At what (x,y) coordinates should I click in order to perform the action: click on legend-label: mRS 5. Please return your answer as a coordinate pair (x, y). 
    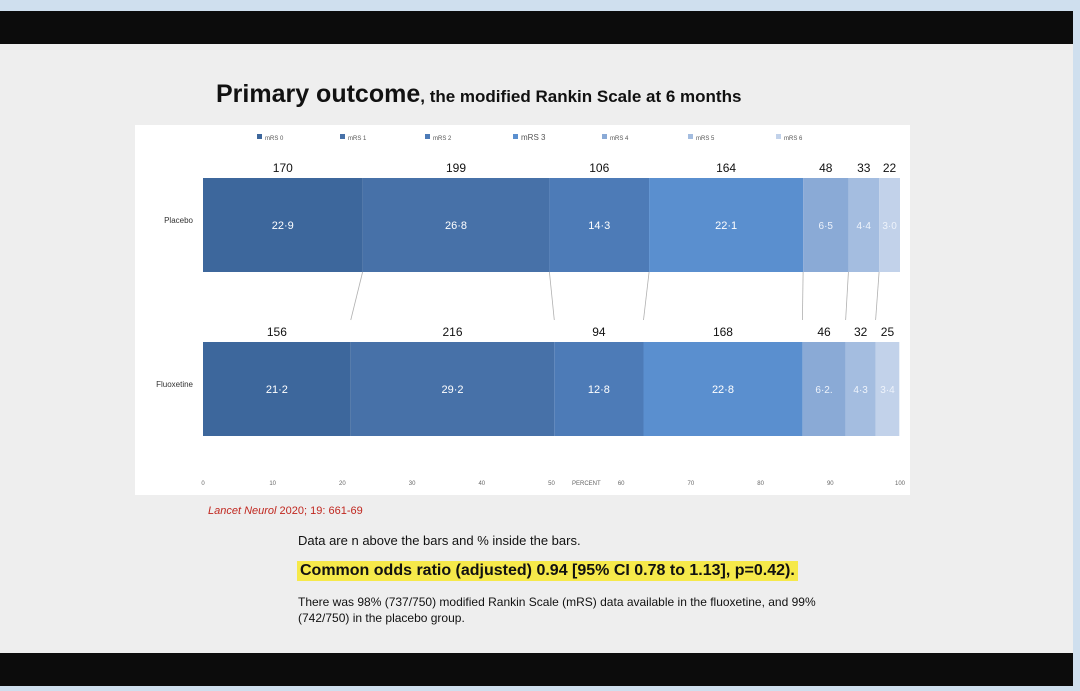
    Looking at the image, I should click on (705, 139).